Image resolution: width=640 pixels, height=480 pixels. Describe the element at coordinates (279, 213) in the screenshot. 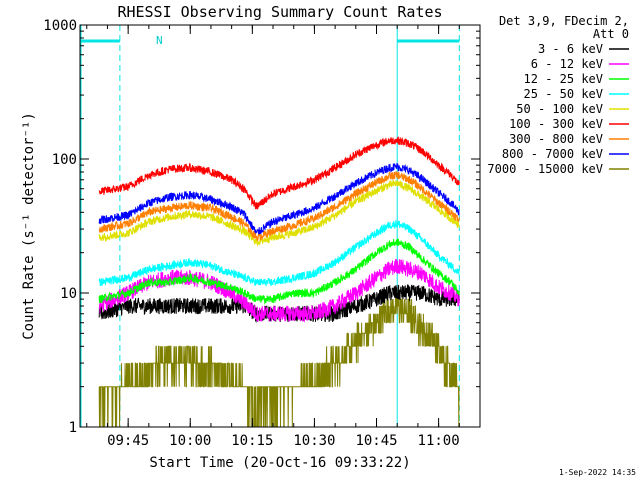

I see `series-line-50-100keV` at that location.